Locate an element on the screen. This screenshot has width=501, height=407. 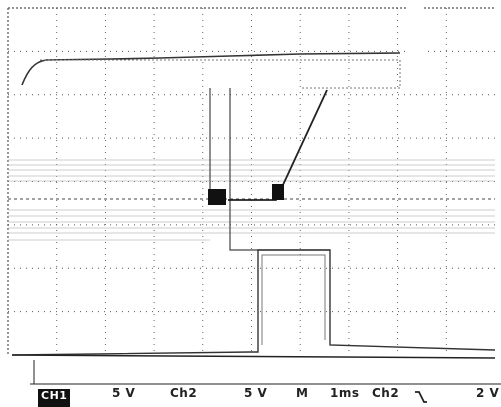
trigger-source: Ch2 is located at coordinates (386, 393).